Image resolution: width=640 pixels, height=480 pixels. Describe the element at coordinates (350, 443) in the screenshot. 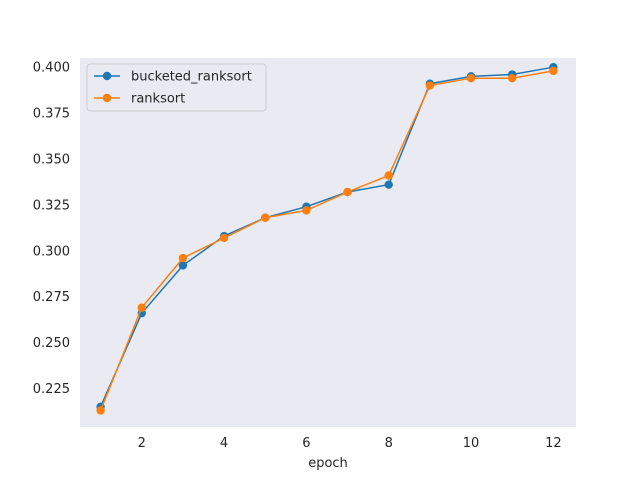

I see `x-axis: 2 4 6 8 10 12` at that location.